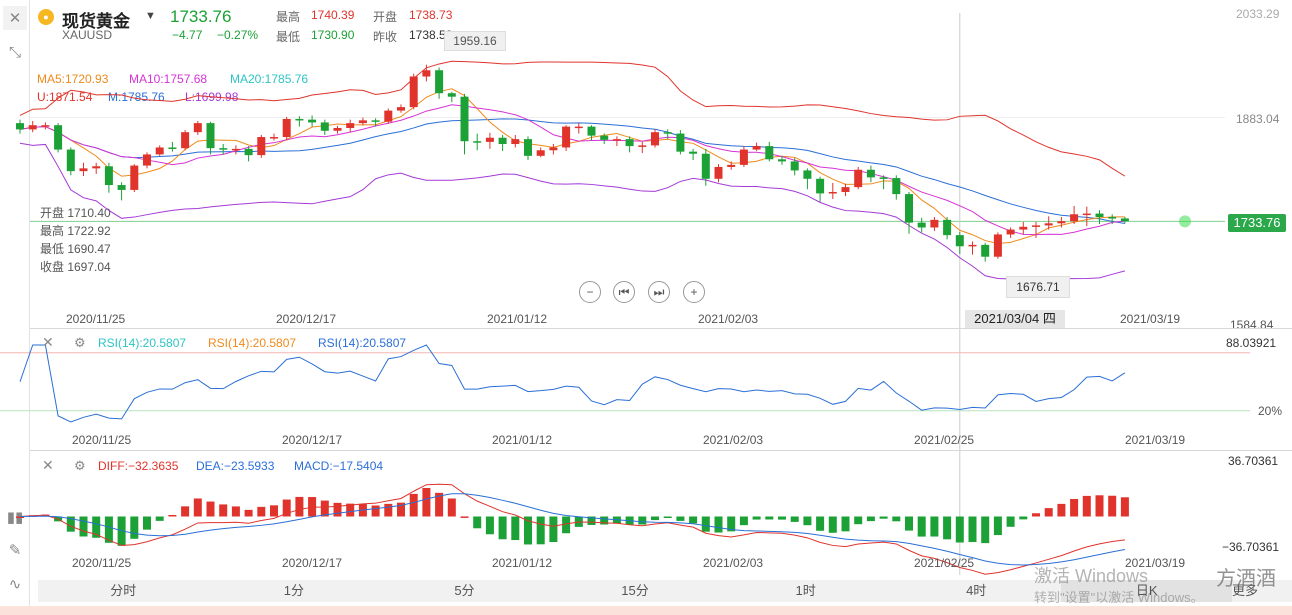  Describe the element at coordinates (646, 610) in the screenshot. I see `bottom-strip` at that location.